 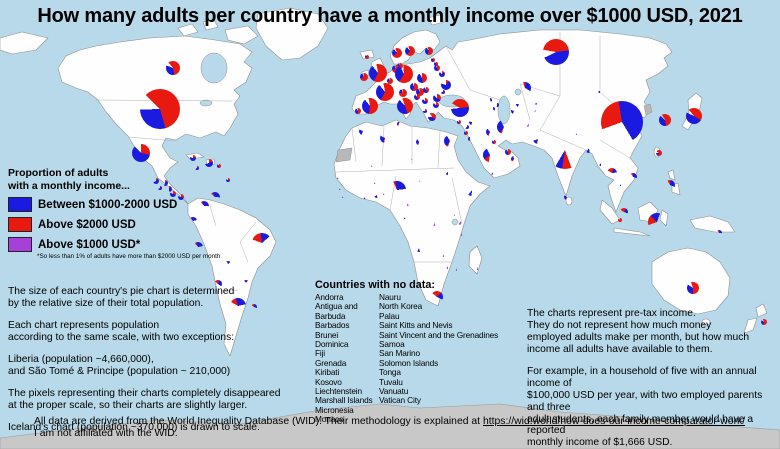 What do you see at coordinates (693, 288) in the screenshot?
I see `pie-australia` at bounding box center [693, 288].